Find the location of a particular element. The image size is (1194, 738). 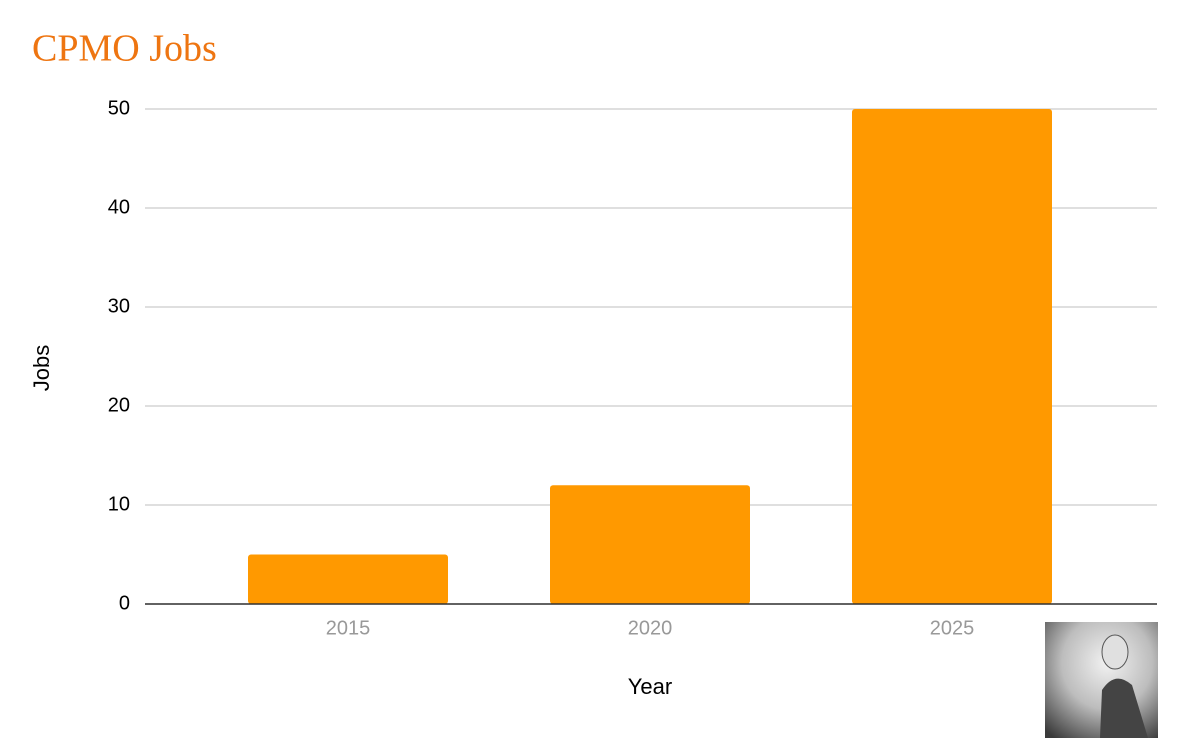

y-tick-label: 50 is located at coordinates (119, 108).